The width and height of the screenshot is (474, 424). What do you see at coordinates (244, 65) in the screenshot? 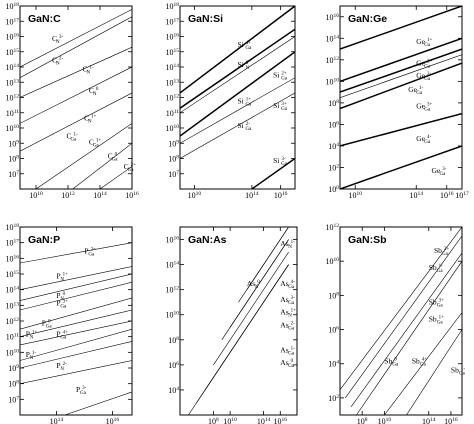
I see `curve-label: Si 0 N` at bounding box center [244, 65].